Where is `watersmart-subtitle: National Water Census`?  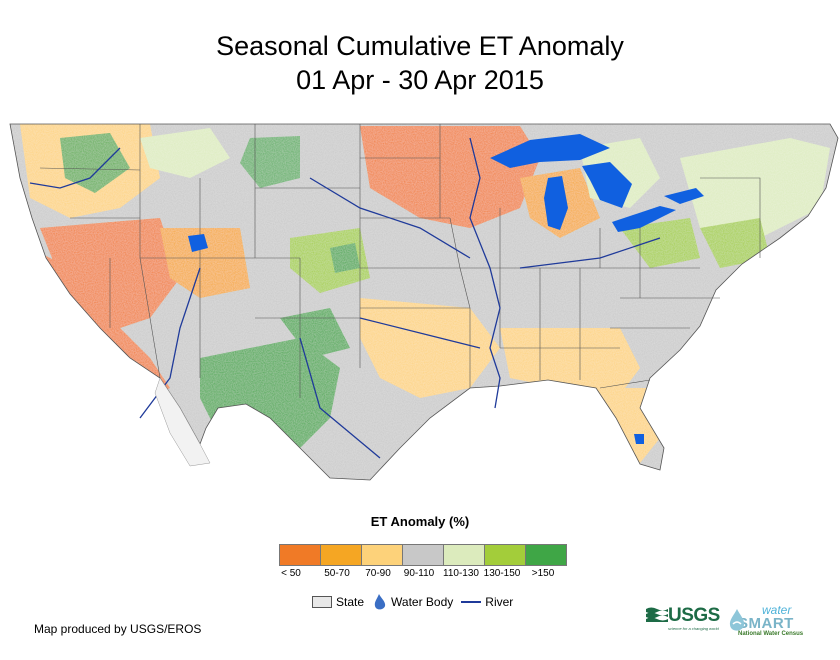
watersmart-subtitle: National Water Census is located at coordinates (771, 634).